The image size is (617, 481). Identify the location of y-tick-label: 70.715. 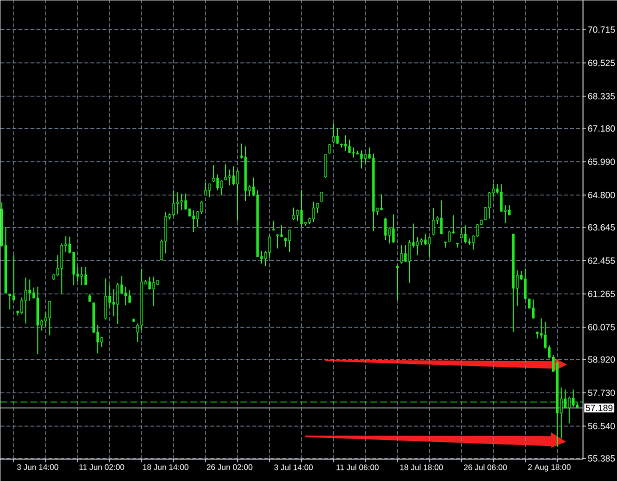
(601, 29).